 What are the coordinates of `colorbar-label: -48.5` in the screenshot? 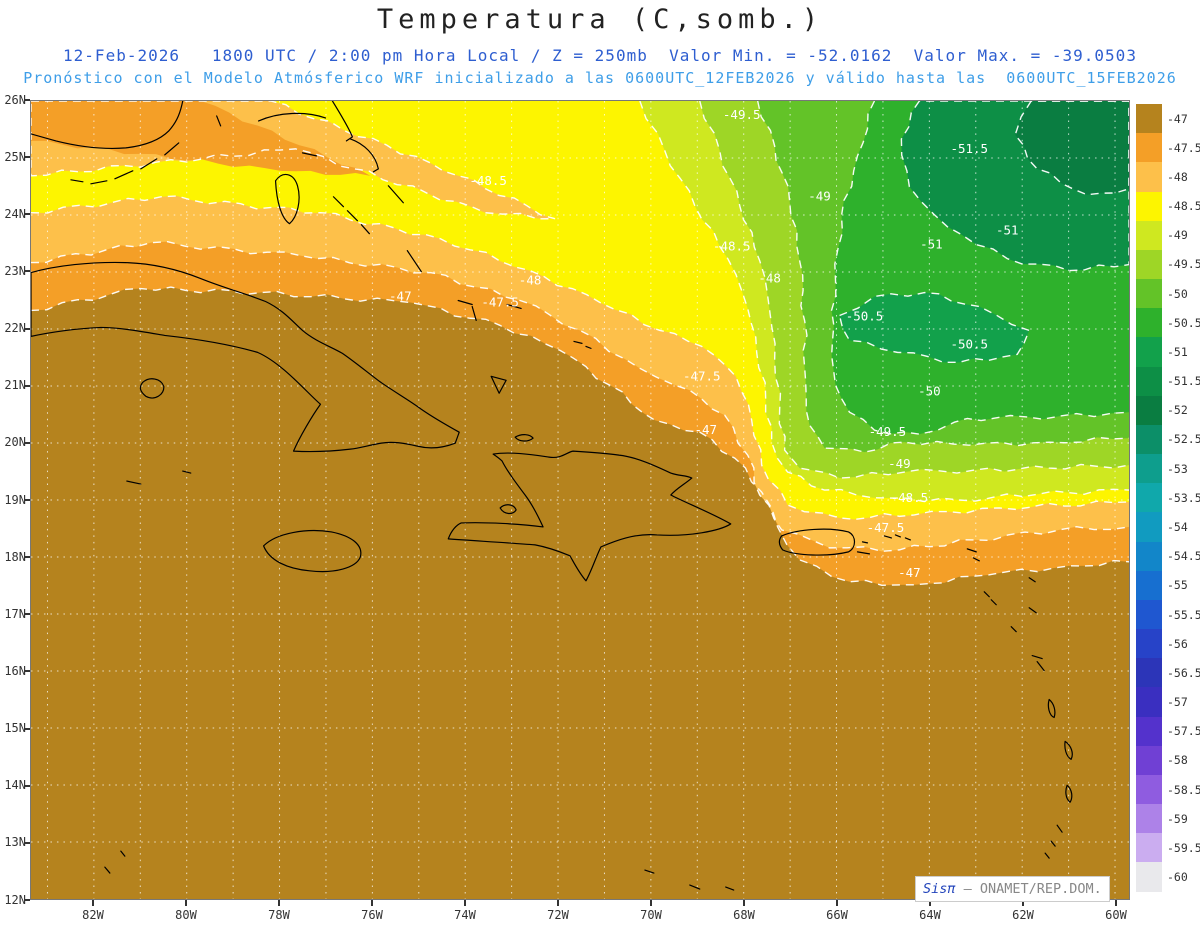 It's located at (1183, 206).